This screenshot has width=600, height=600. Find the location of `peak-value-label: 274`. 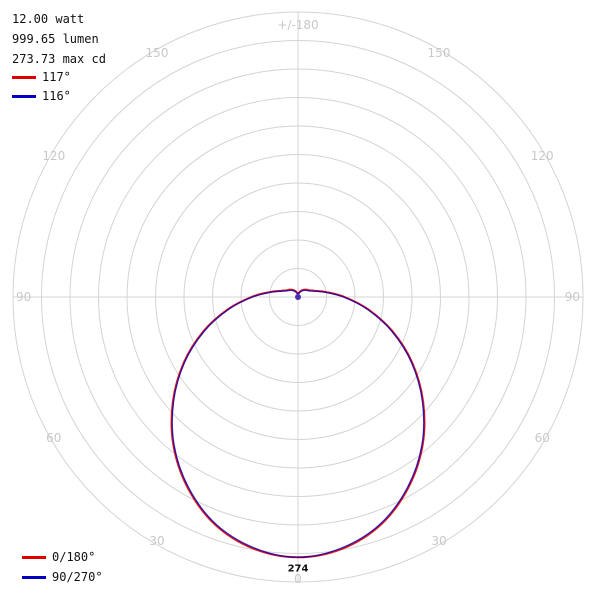

peak-value-label: 274 is located at coordinates (298, 568).